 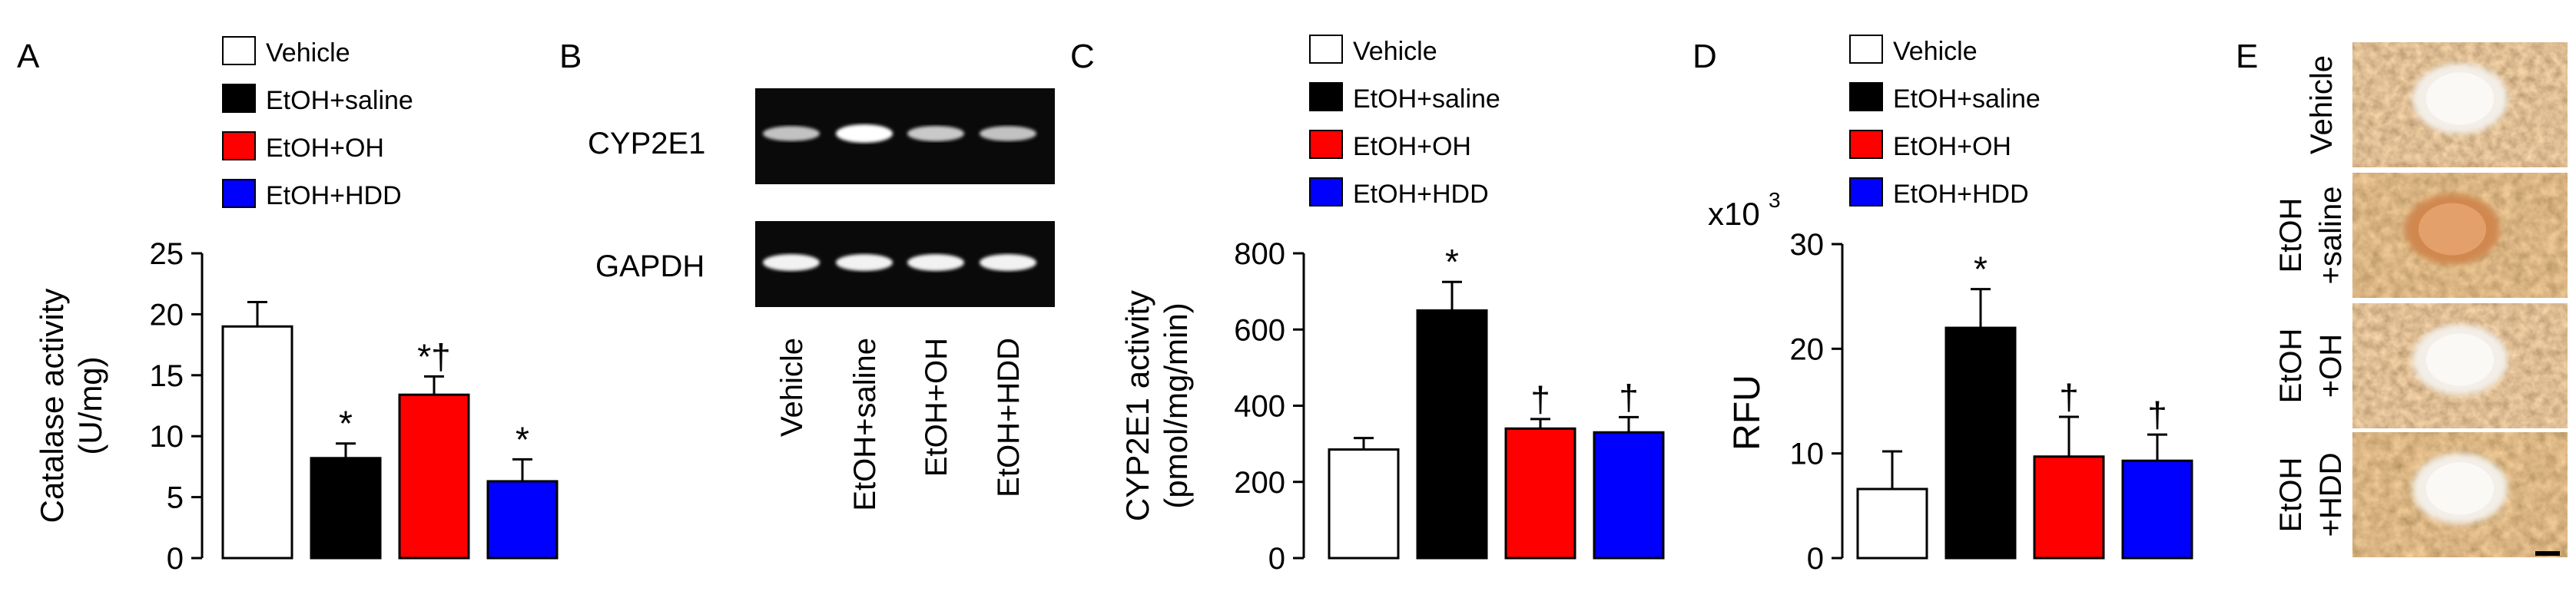 What do you see at coordinates (1259, 254) in the screenshot?
I see `y-tick-label: 800` at bounding box center [1259, 254].